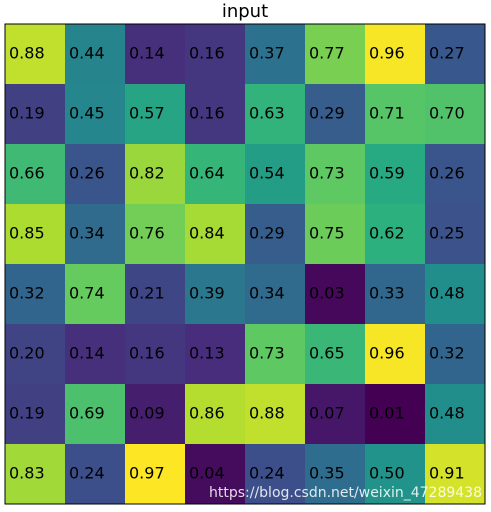  Describe the element at coordinates (327, 353) in the screenshot. I see `cell-label: 0.65` at that location.